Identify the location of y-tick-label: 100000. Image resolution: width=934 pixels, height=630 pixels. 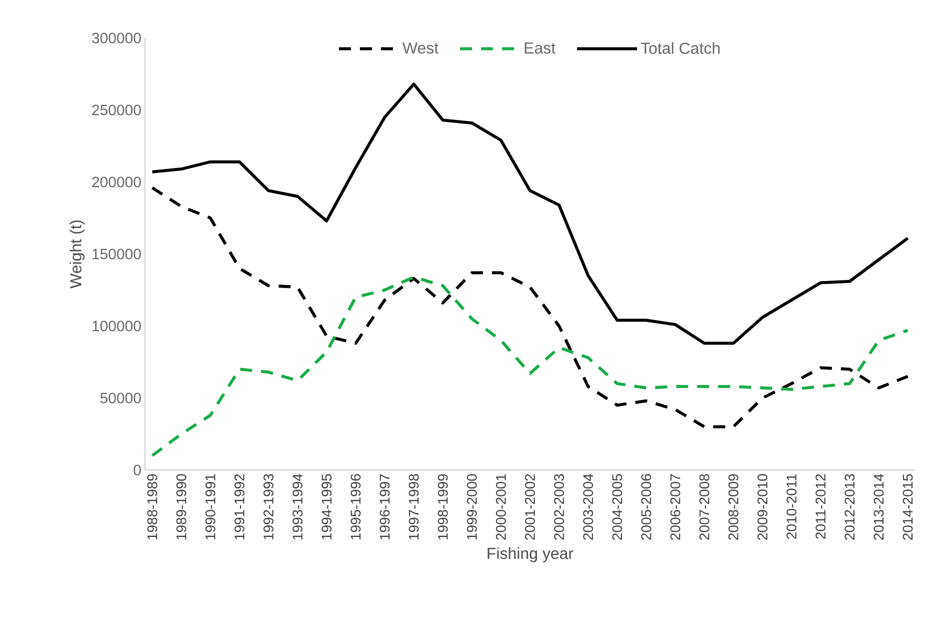
(116, 326).